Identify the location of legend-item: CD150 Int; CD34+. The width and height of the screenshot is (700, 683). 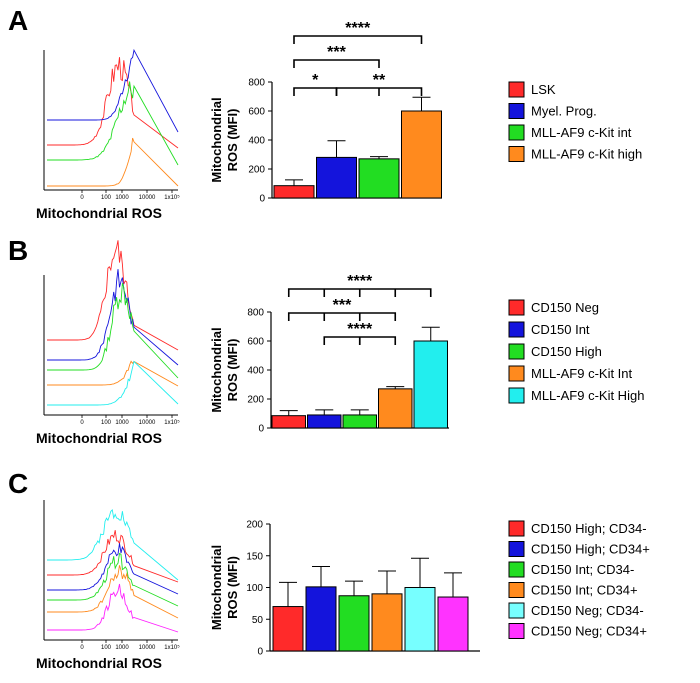
(573, 590).